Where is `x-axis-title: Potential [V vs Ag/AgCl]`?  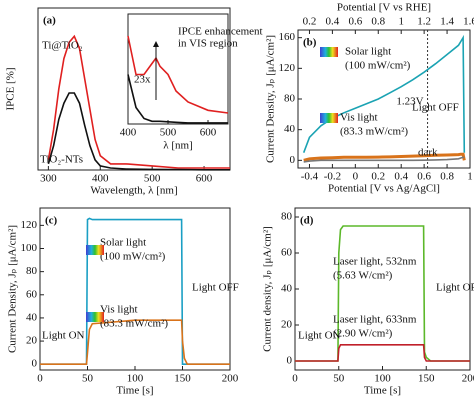 x-axis-title: Potential [V vs Ag/AgCl] is located at coordinates (384, 189).